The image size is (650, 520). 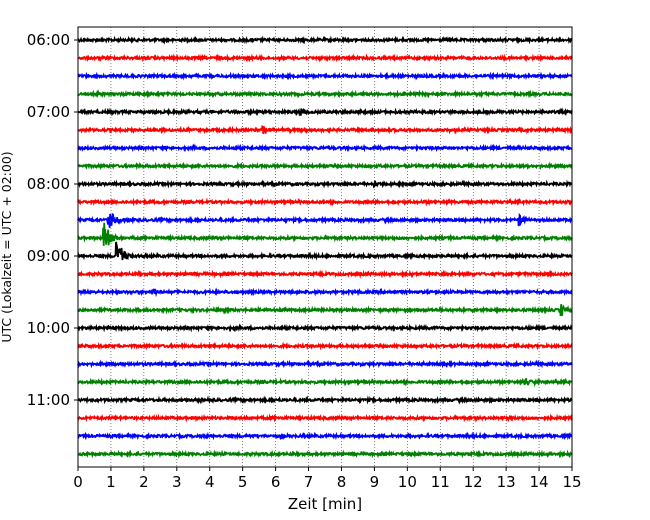 What do you see at coordinates (325, 112) in the screenshot?
I see `trace-07:00` at bounding box center [325, 112].